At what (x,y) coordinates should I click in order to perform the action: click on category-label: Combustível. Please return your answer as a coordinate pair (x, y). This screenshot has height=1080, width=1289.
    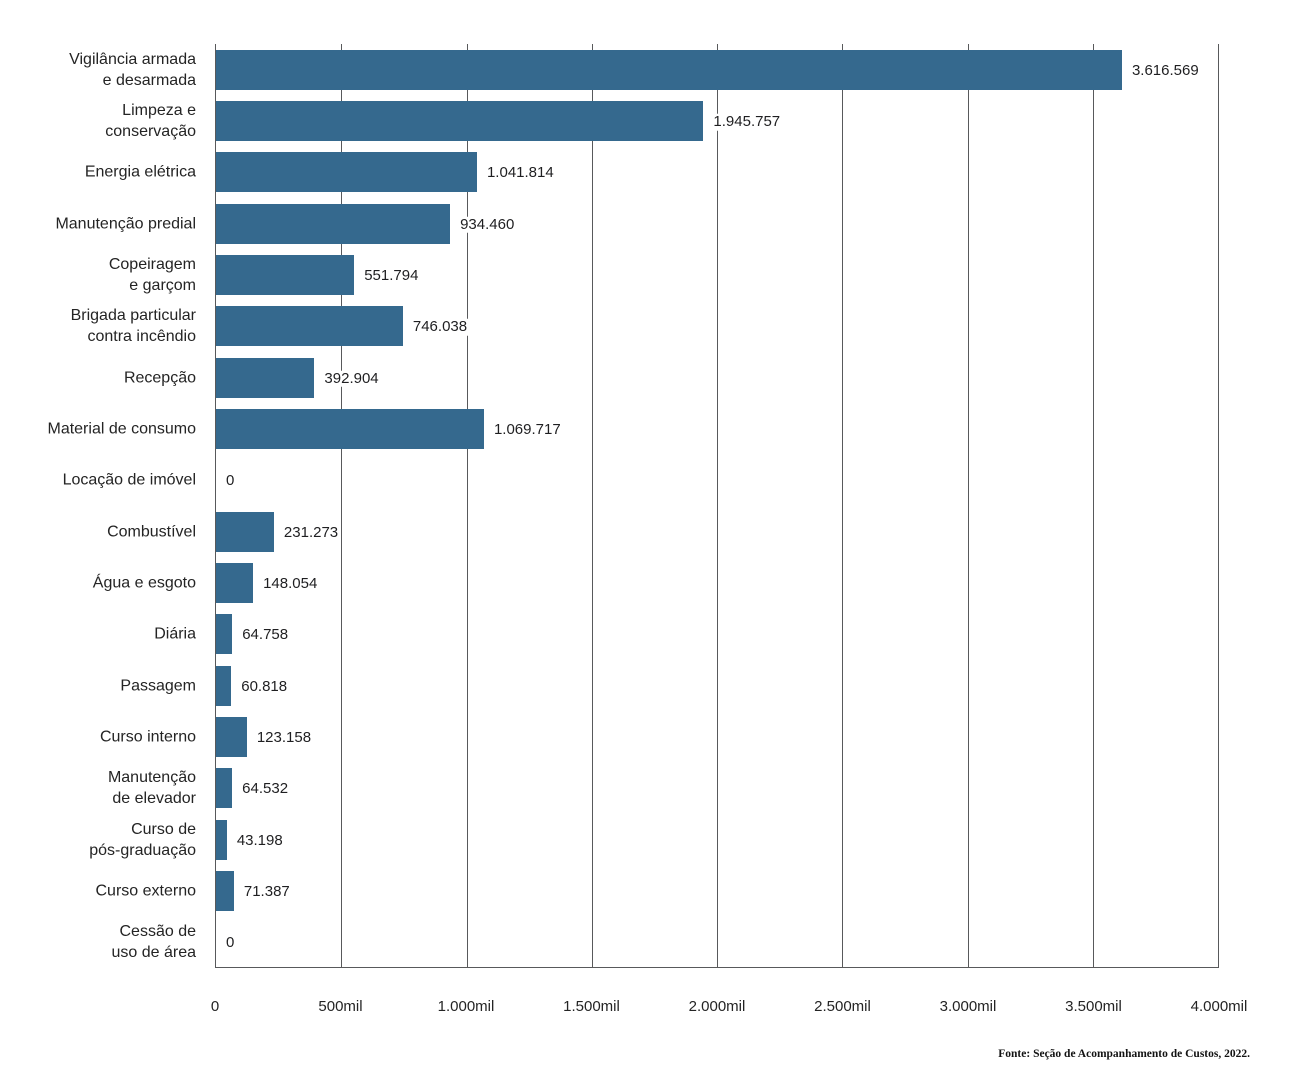
    Looking at the image, I should click on (98, 531).